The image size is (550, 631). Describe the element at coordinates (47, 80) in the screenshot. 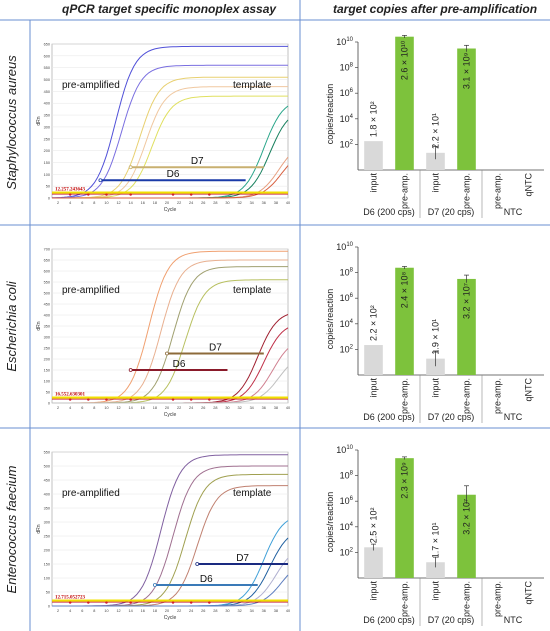

I see `amp-y-tick-label: 500` at that location.